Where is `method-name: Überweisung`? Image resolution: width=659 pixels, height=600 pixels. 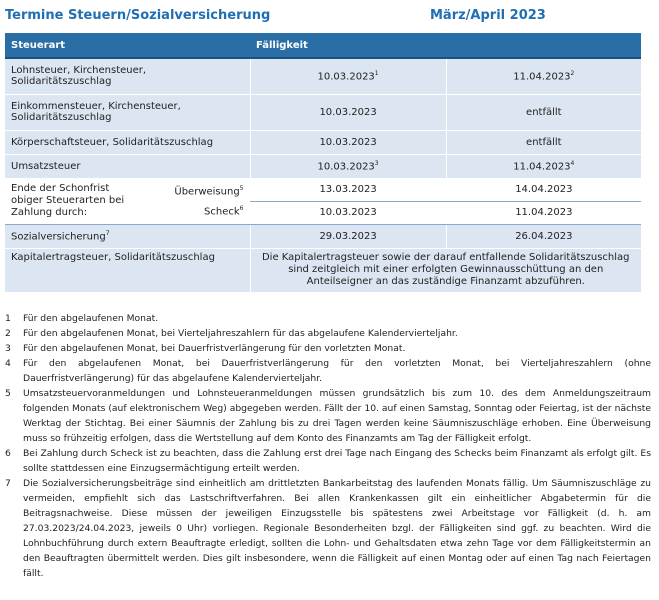 method-name: Überweisung is located at coordinates (207, 191).